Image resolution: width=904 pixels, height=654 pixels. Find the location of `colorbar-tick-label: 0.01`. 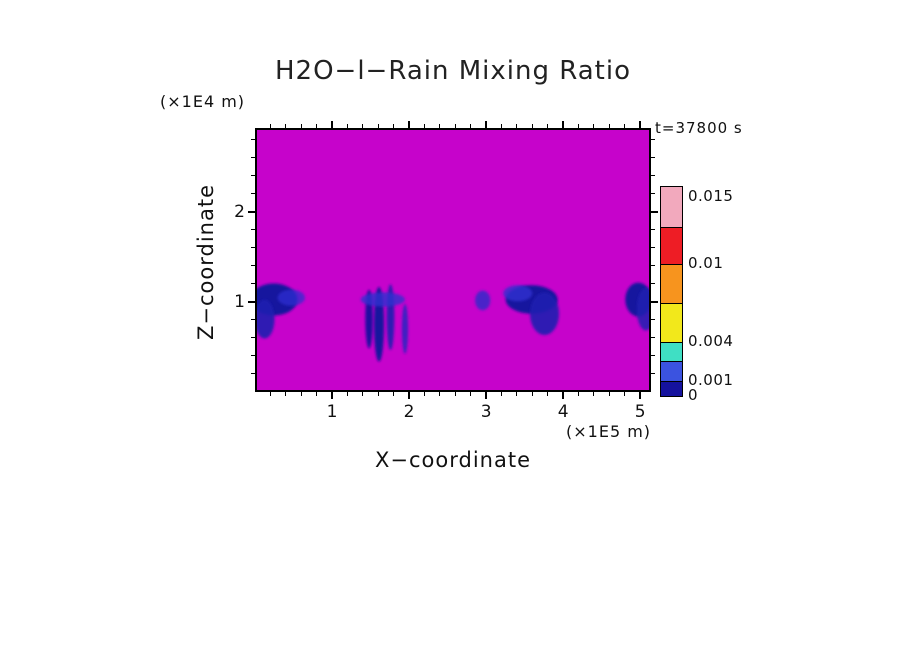

colorbar-tick-label: 0.01 is located at coordinates (706, 263).